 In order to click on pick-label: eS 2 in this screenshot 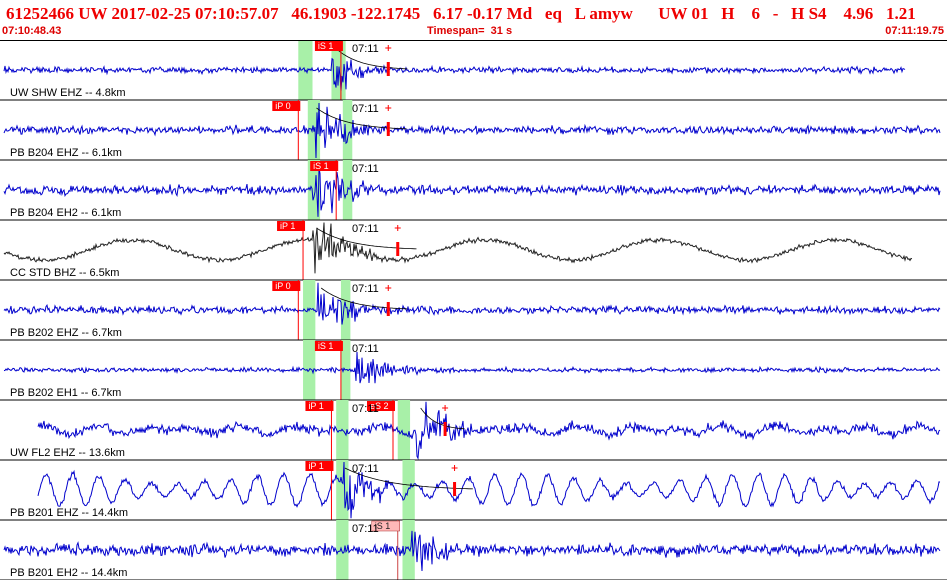, I will do `click(379, 406)`.